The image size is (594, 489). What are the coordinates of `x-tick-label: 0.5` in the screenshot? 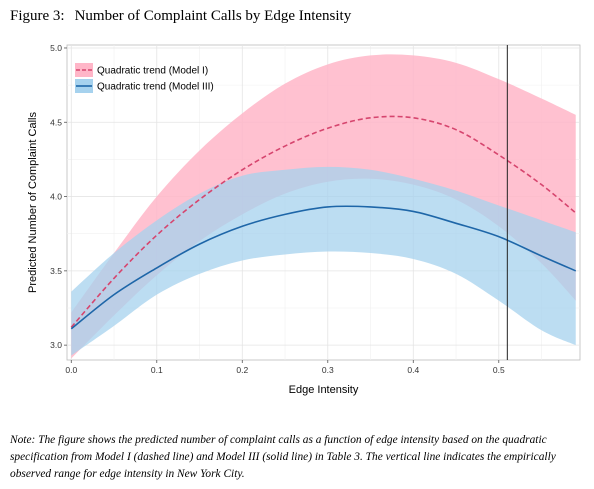 It's located at (499, 370).